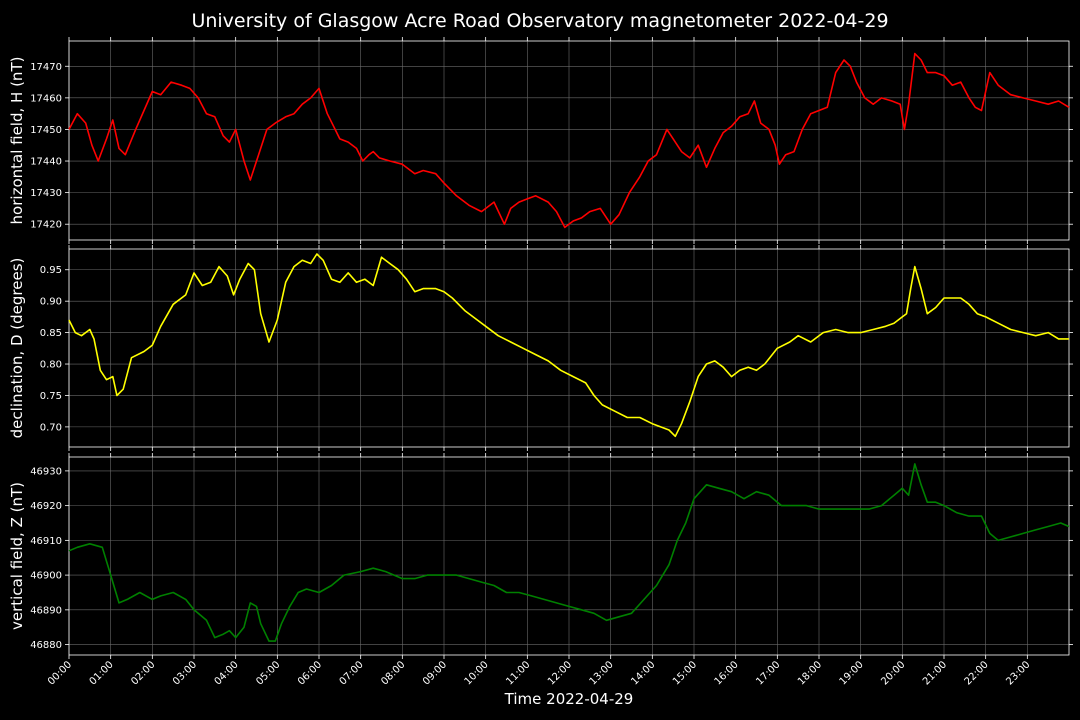 This screenshot has width=1080, height=720. Describe the element at coordinates (560, 673) in the screenshot. I see `x-tick-label: 12:00` at that location.